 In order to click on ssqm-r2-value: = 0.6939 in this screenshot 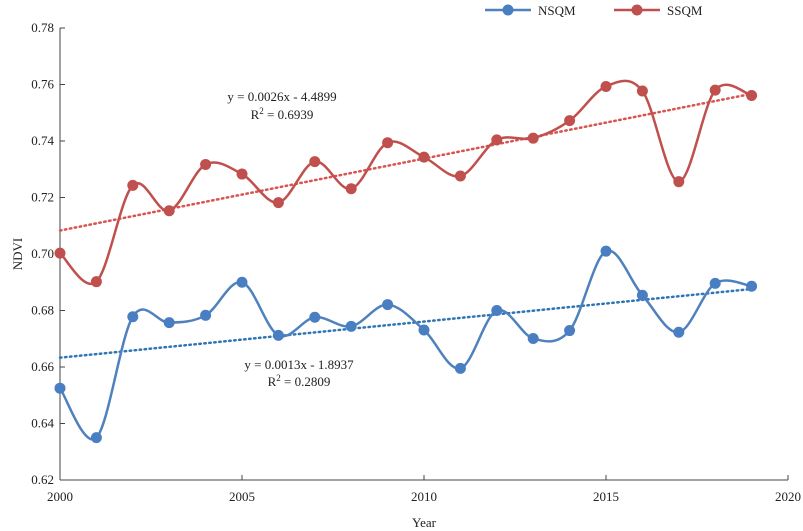, I will do `click(289, 114)`.